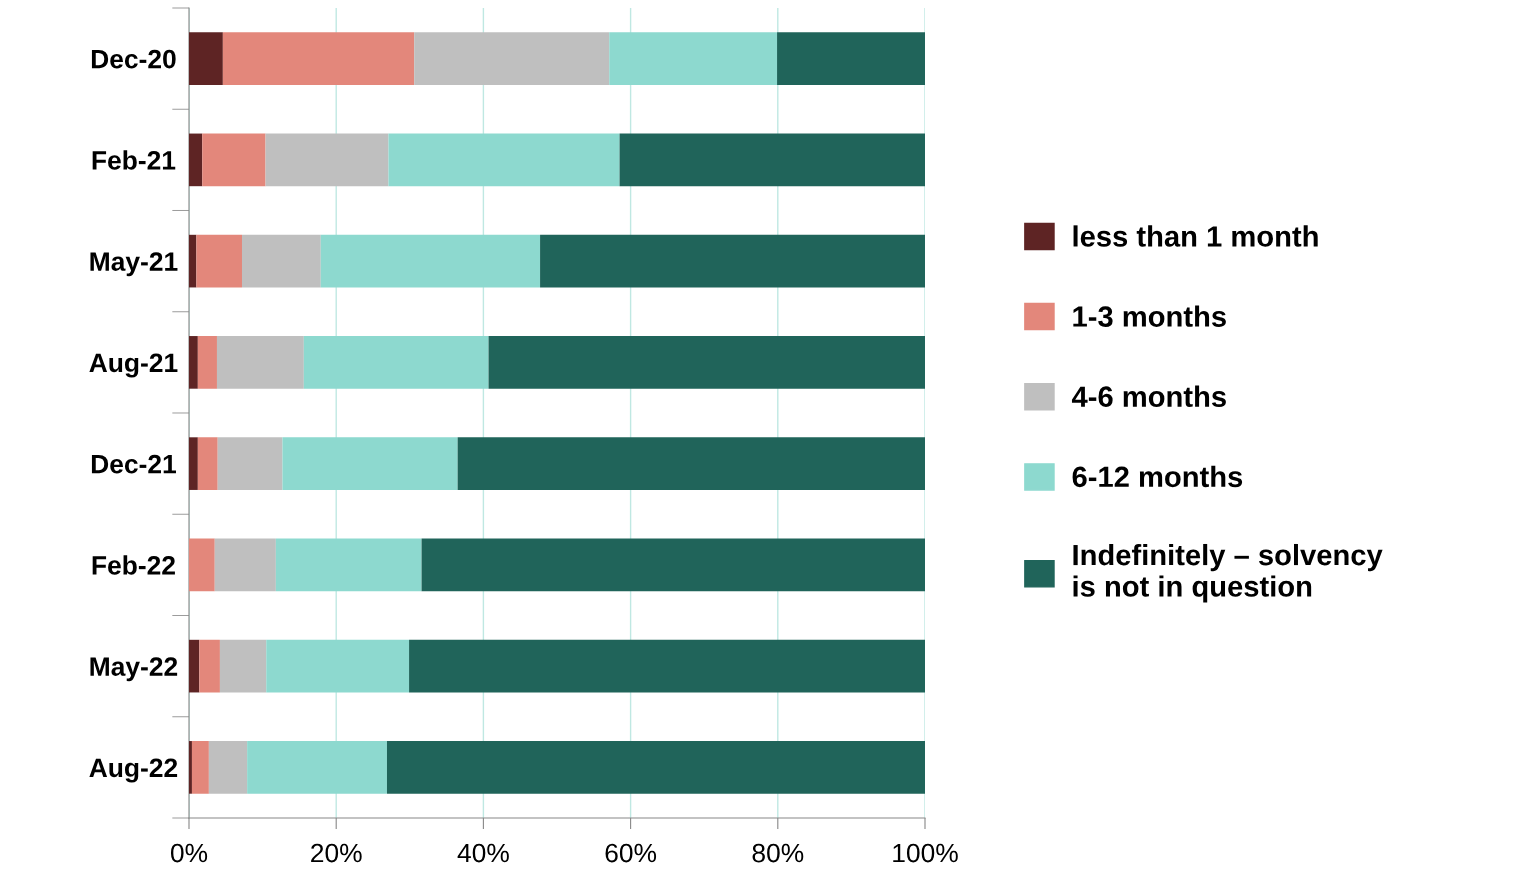 This screenshot has height=887, width=1538. What do you see at coordinates (631, 853) in the screenshot?
I see `x-tick-label: 60%` at bounding box center [631, 853].